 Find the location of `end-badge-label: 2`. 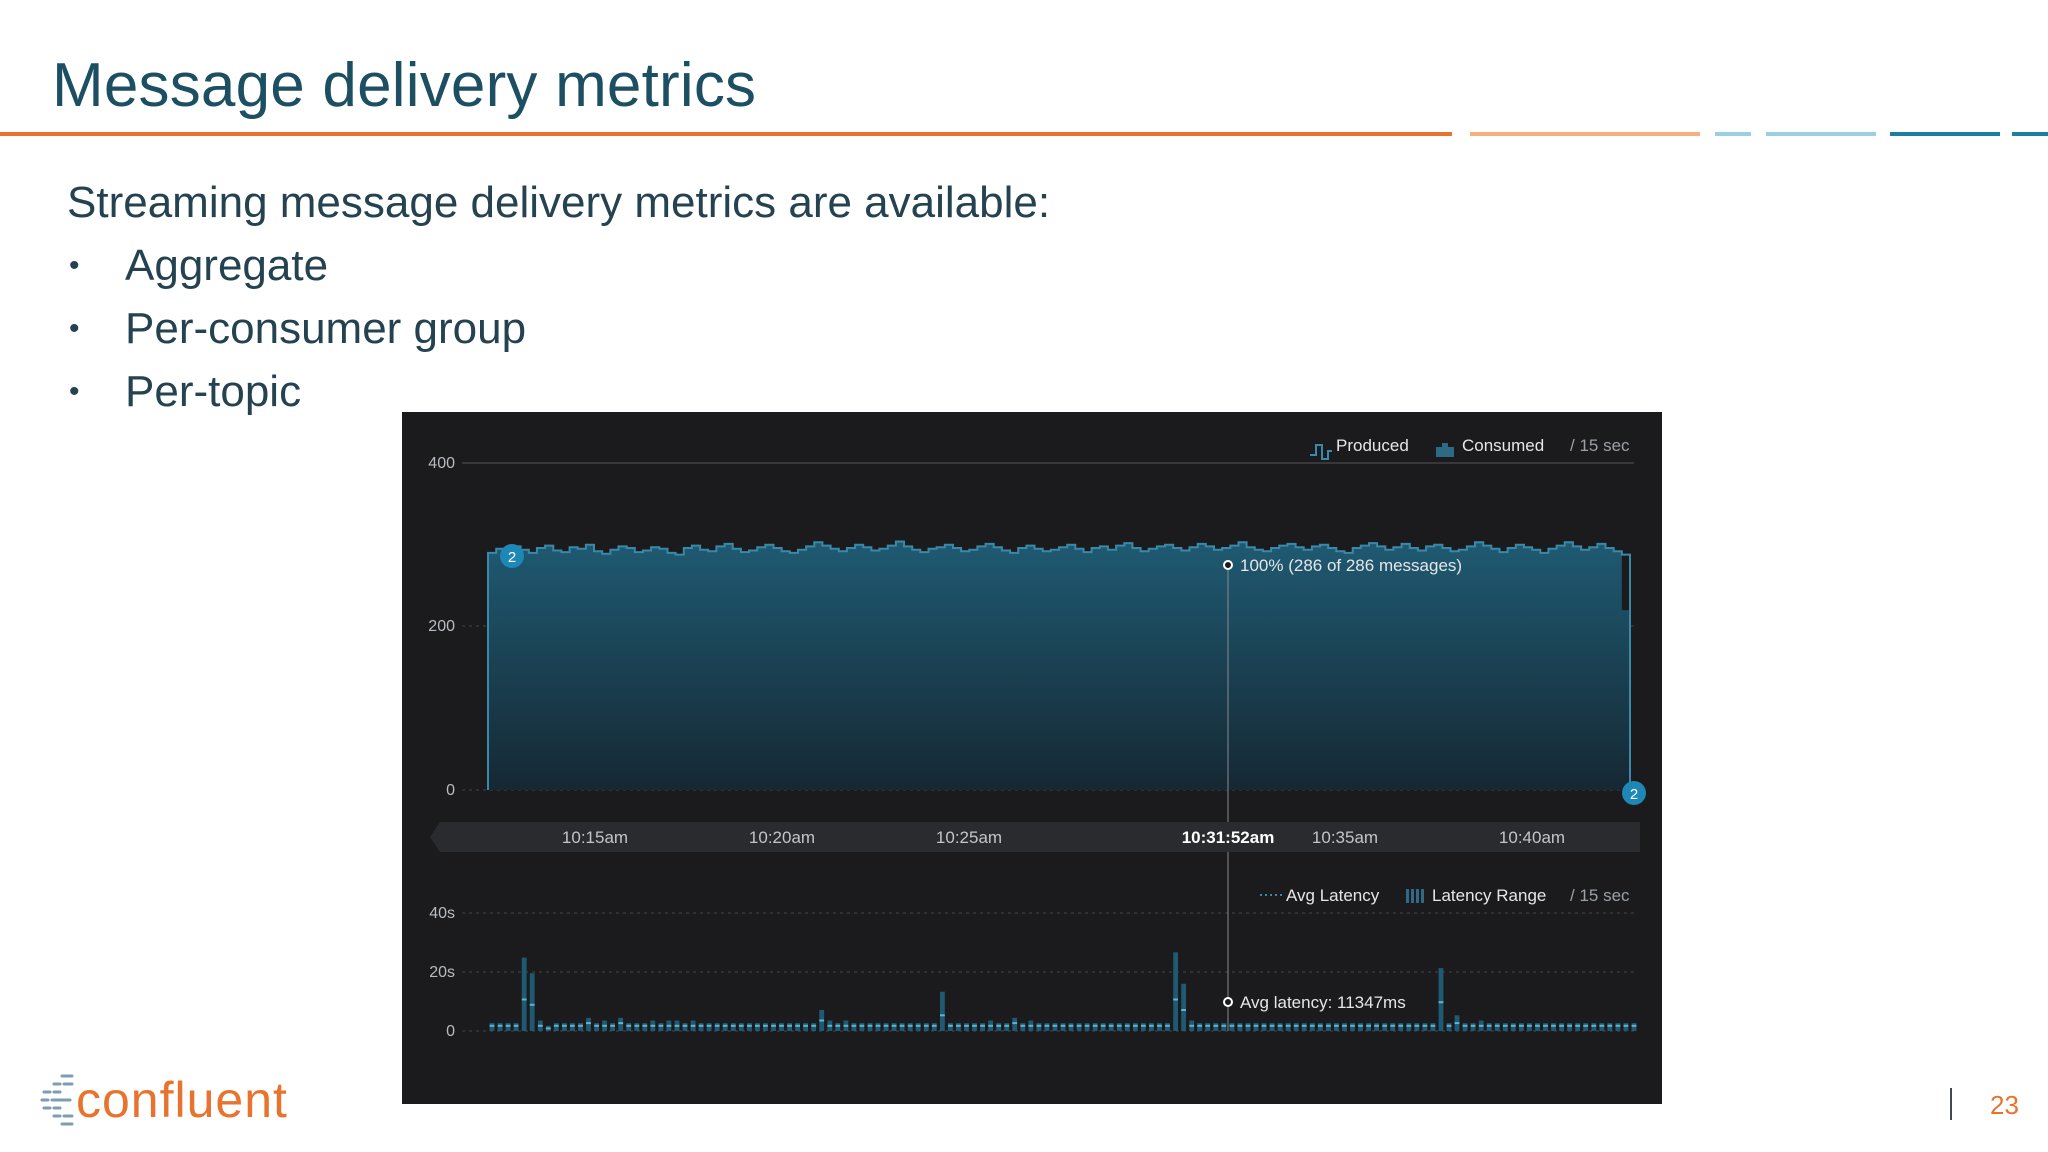

end-badge-label: 2 is located at coordinates (1634, 794).